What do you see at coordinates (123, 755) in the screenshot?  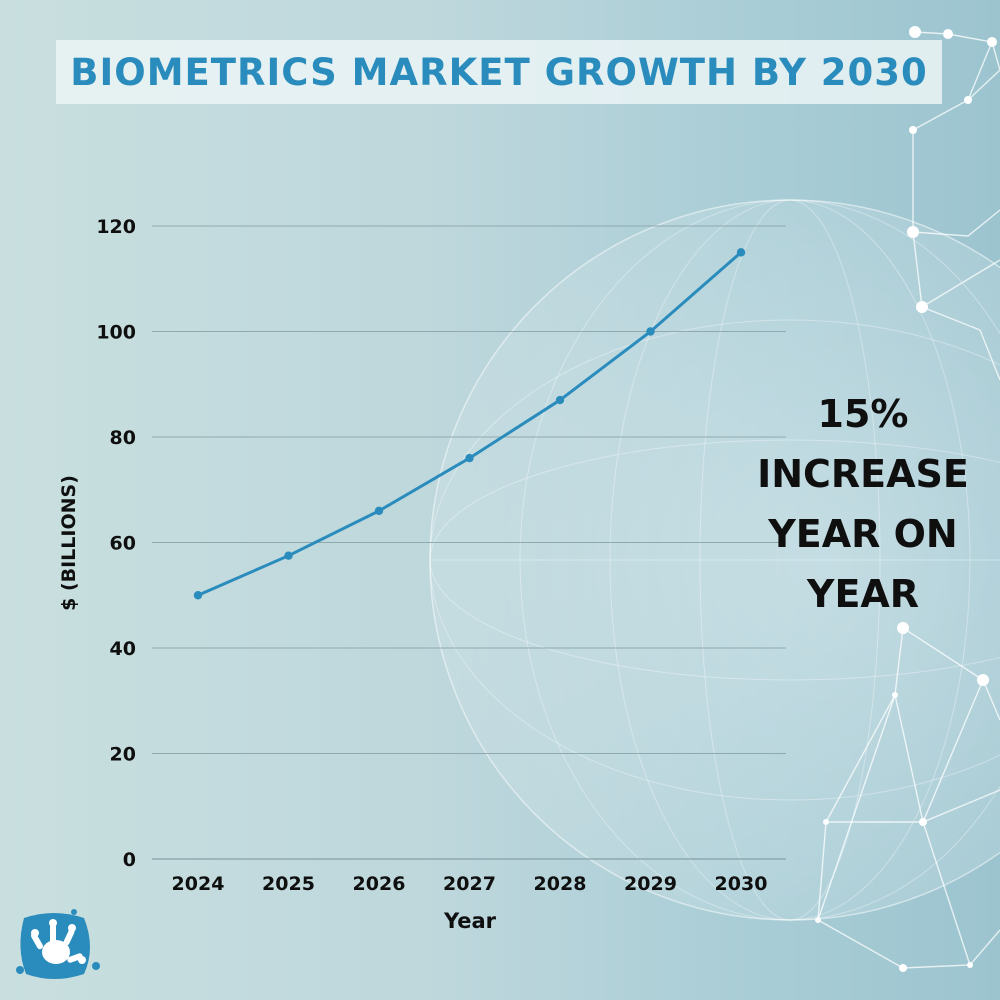 I see `y-tick-label: 20` at bounding box center [123, 755].